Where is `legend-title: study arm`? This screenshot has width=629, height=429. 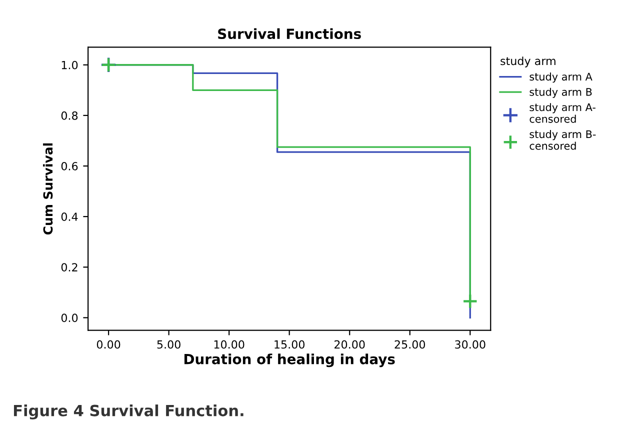
legend-title: study arm is located at coordinates (528, 62).